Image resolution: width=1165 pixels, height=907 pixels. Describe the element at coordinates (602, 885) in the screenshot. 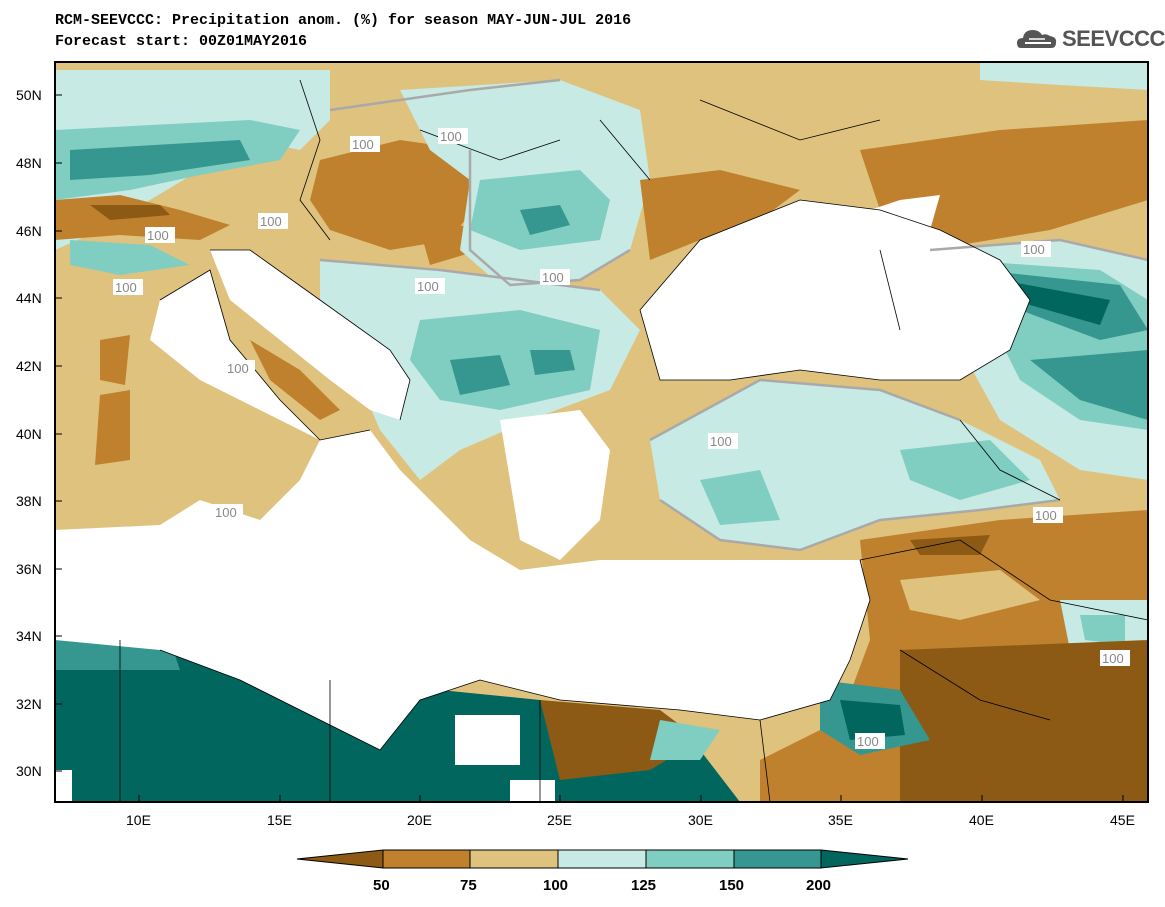

I see `colorbar-tick-labels: 50 75 100 125 150 200` at that location.